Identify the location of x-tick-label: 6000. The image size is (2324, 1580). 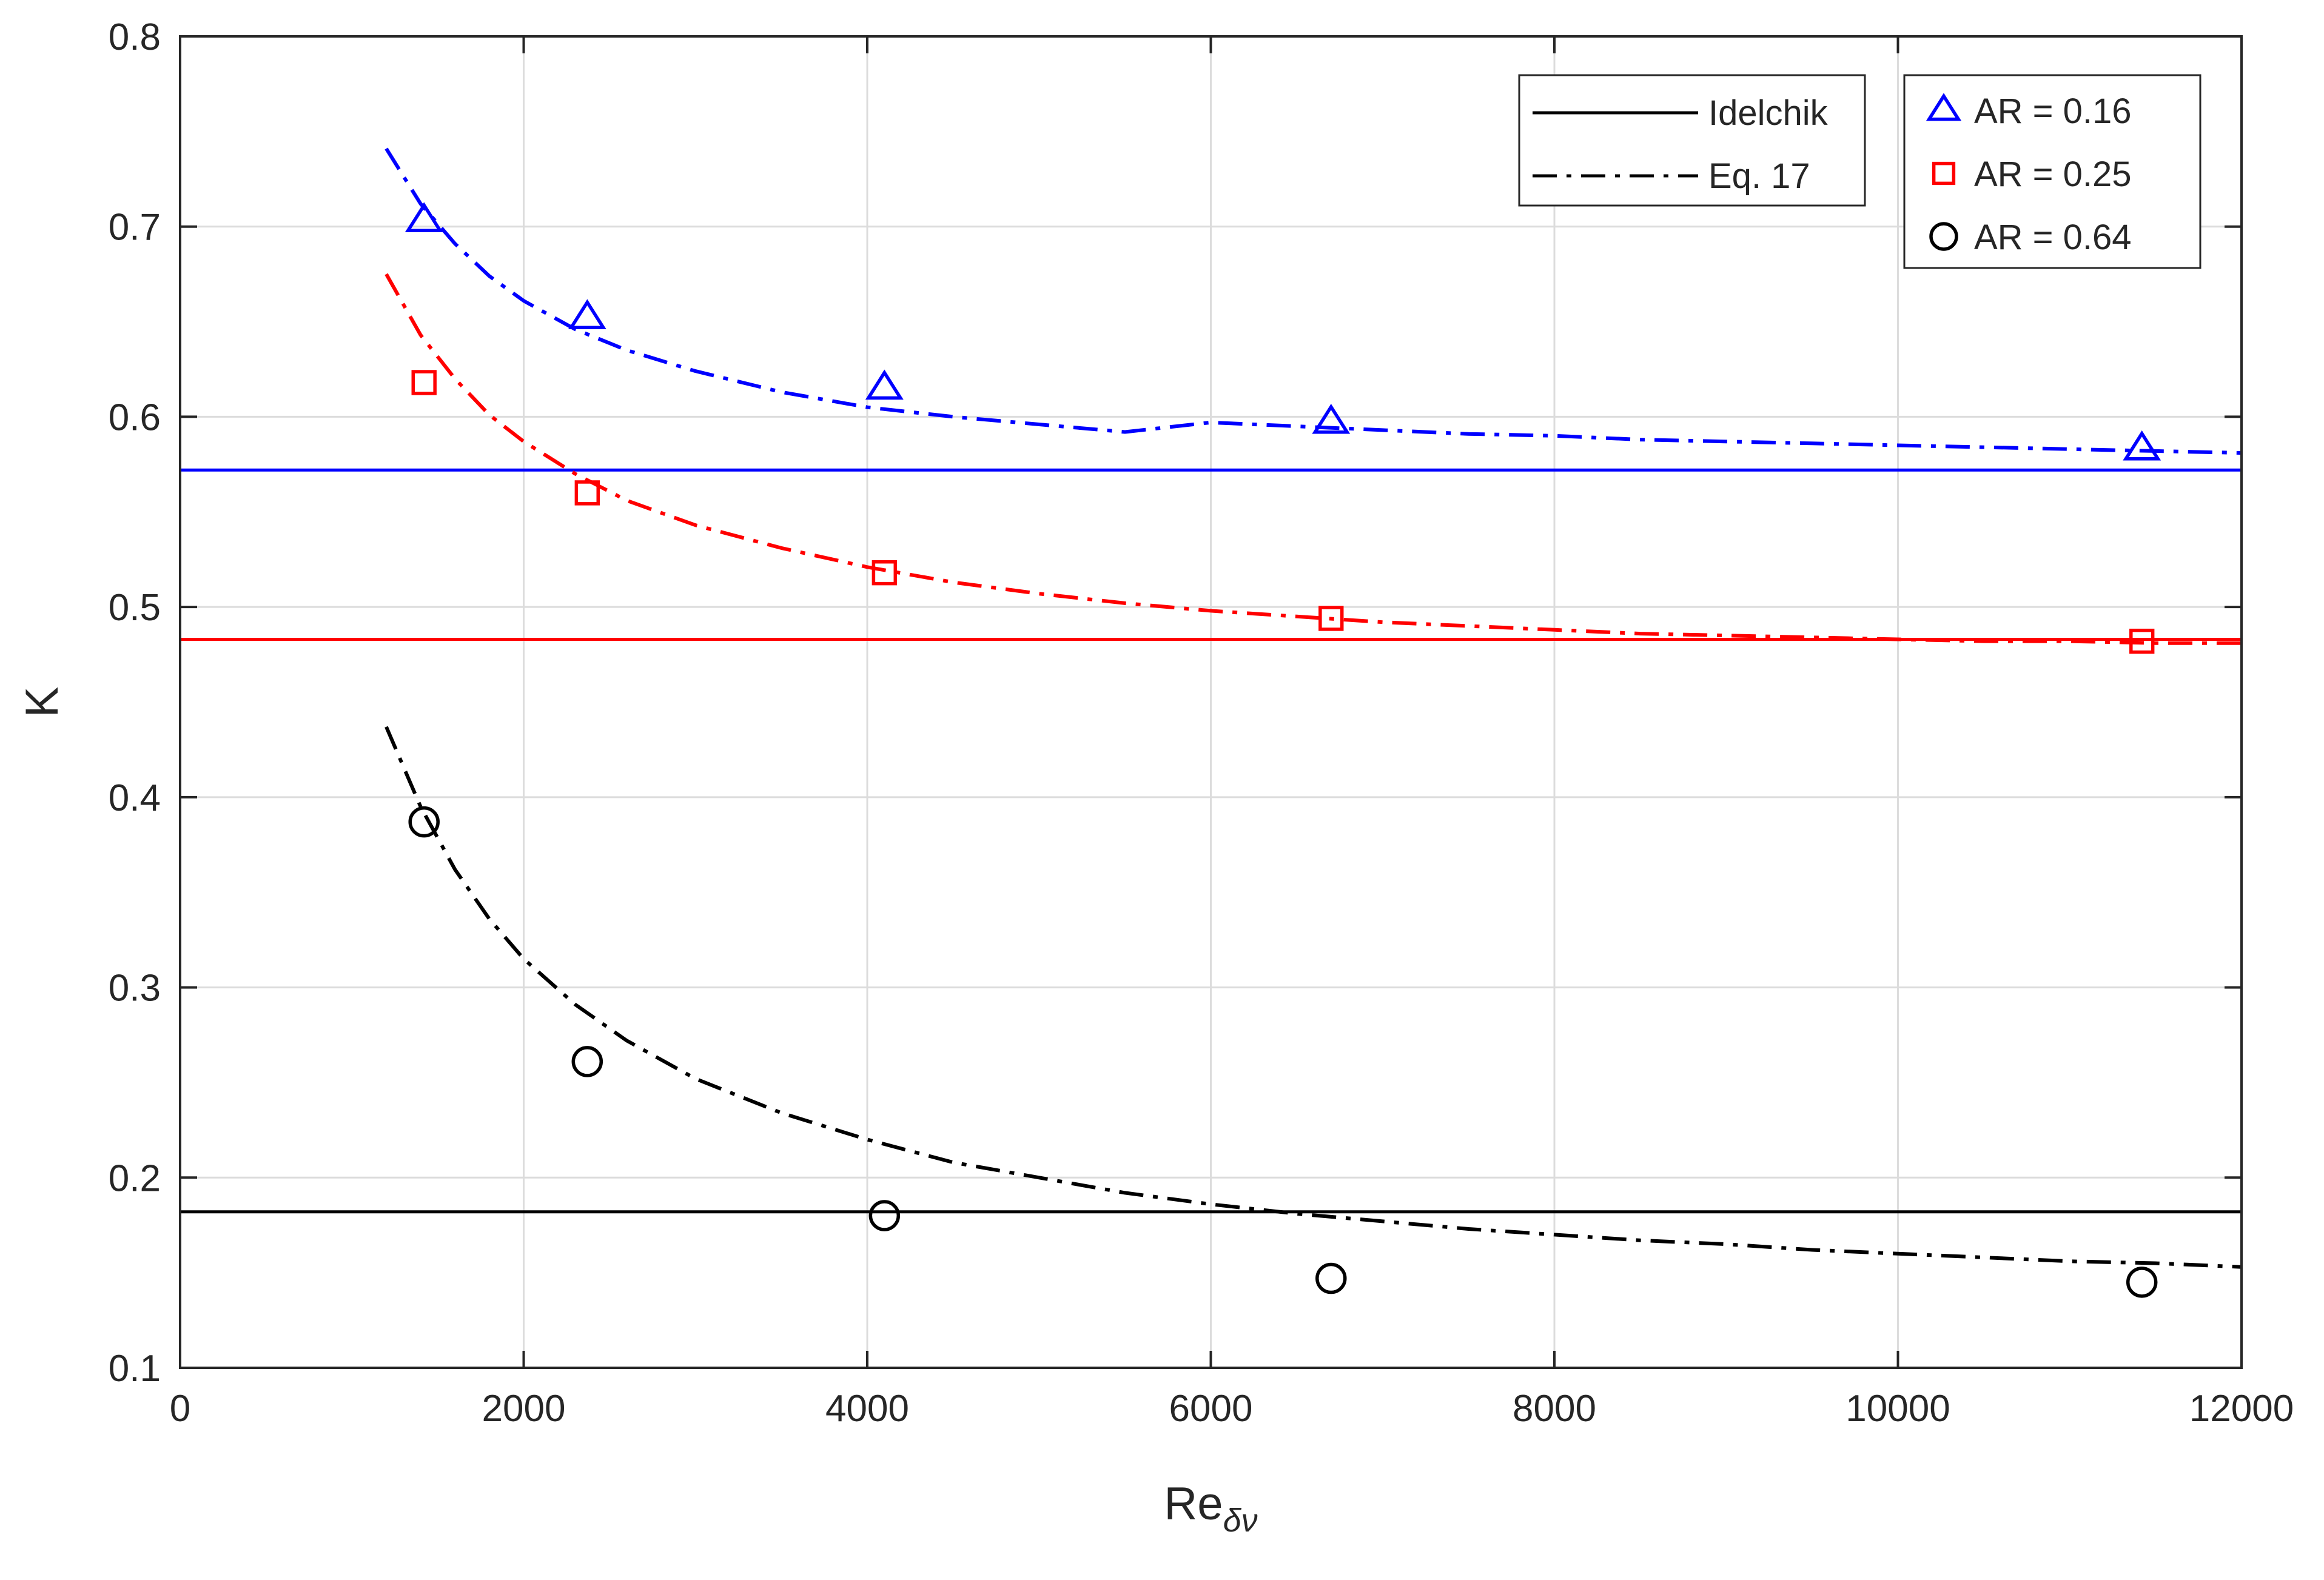
(1211, 1409).